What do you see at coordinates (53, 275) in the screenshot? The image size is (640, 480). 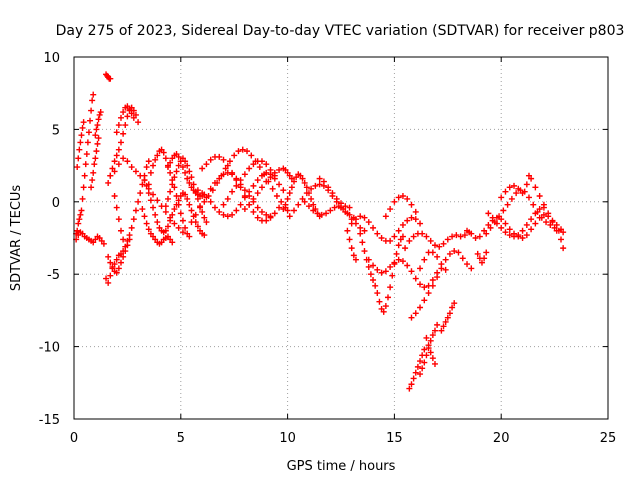 I see `y-tick-label: -5` at bounding box center [53, 275].